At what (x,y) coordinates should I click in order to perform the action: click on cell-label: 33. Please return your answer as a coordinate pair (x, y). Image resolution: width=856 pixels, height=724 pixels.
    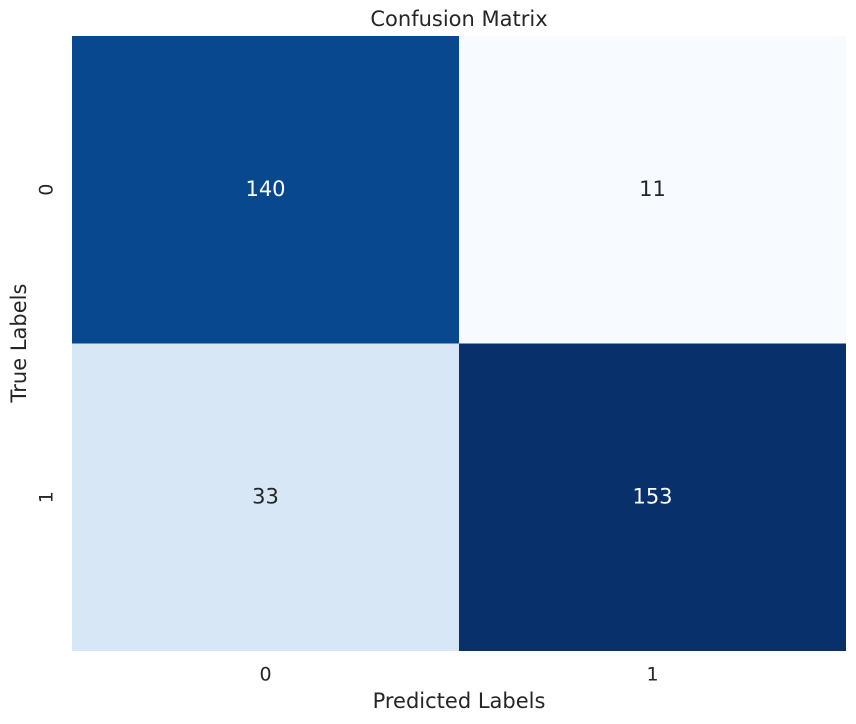
    Looking at the image, I should click on (265, 496).